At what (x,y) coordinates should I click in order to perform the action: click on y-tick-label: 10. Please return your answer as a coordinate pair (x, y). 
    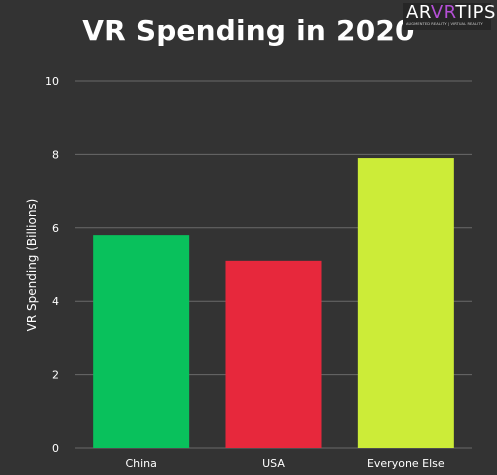
    Looking at the image, I should click on (52, 81).